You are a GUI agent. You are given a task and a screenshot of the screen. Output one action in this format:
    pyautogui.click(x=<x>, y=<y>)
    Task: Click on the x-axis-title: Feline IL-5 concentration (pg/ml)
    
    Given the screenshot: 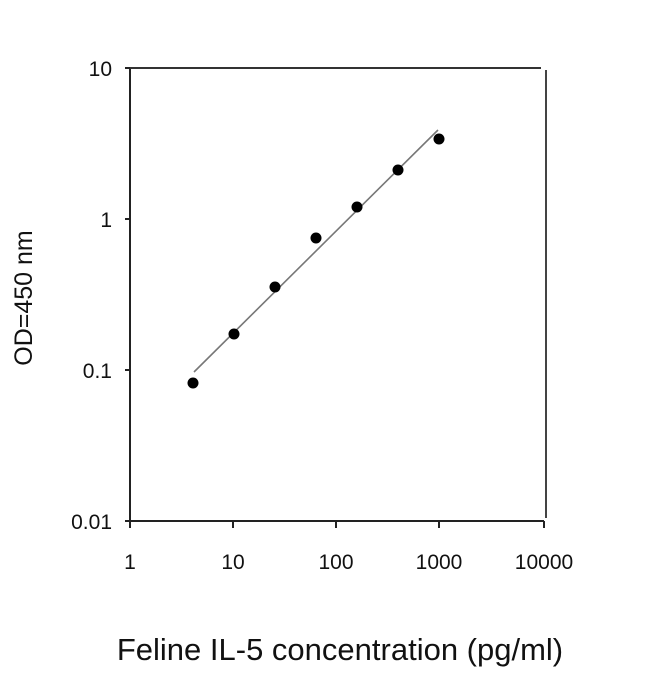 What is the action you would take?
    pyautogui.click(x=340, y=649)
    